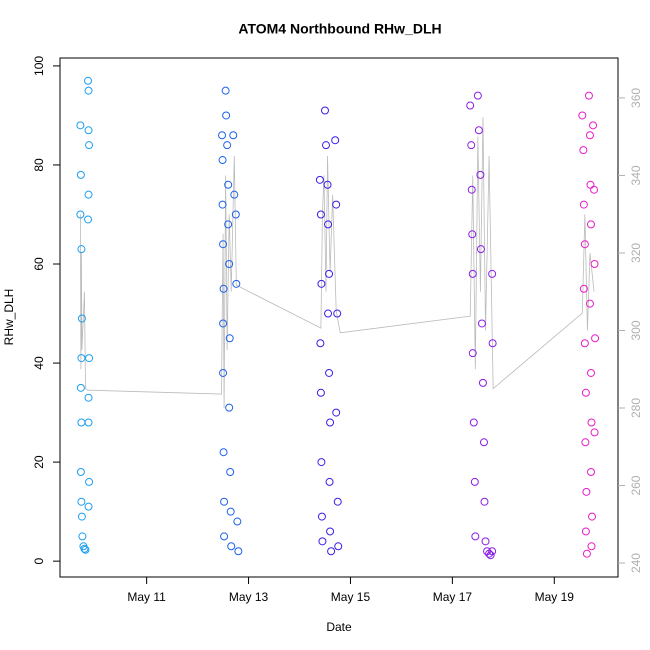 The image size is (650, 650). What do you see at coordinates (636, 98) in the screenshot?
I see `y2-tick-label: 360` at bounding box center [636, 98].